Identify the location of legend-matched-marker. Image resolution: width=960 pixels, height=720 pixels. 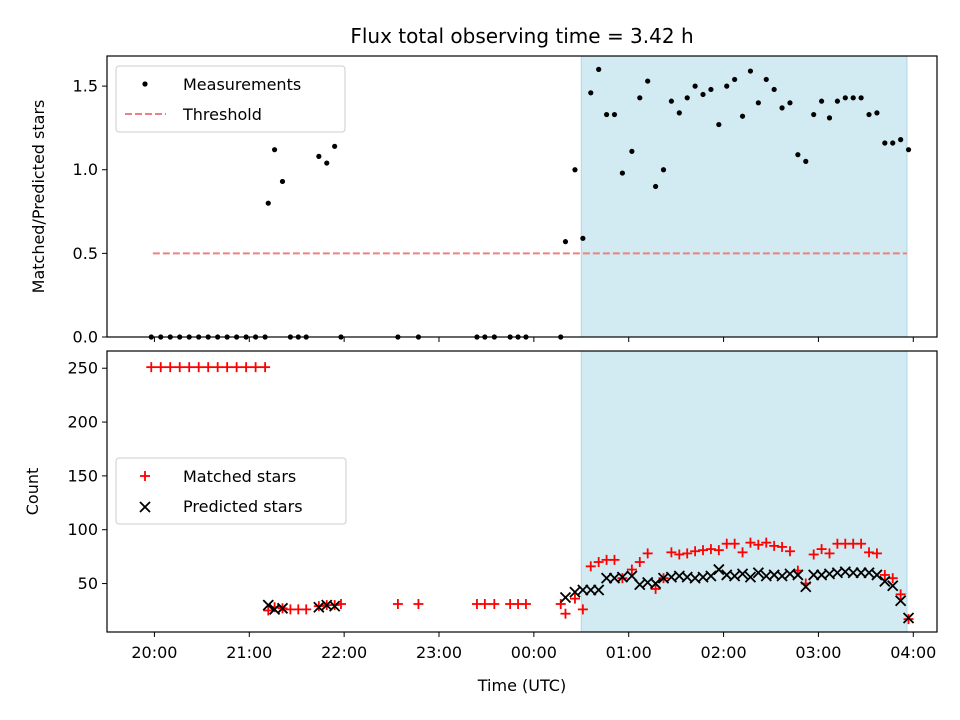
(145, 476).